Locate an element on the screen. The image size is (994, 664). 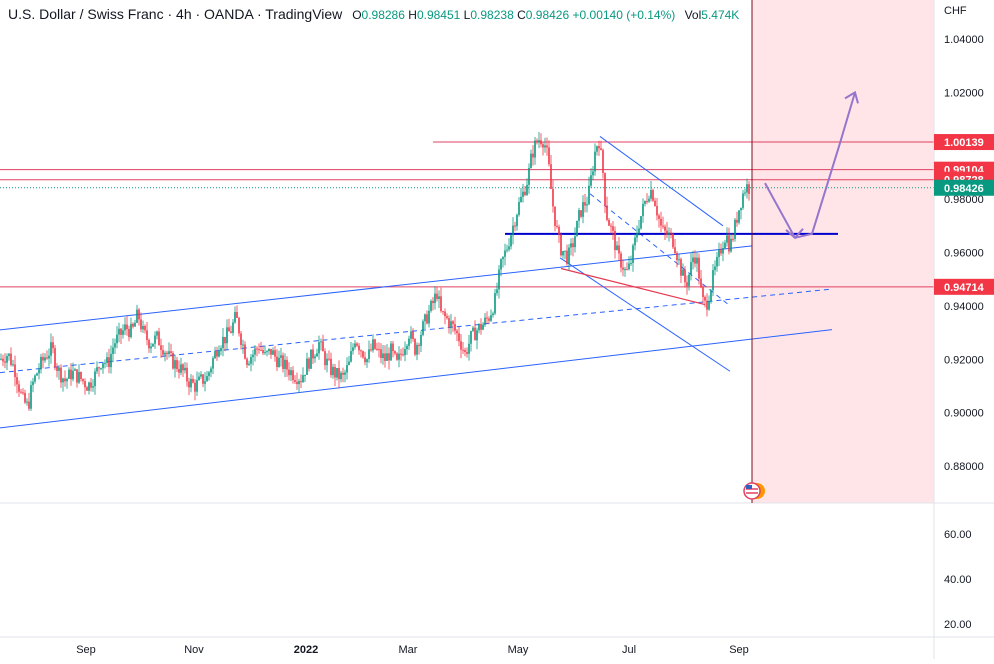
price-tag: 0.94714 is located at coordinates (964, 286).